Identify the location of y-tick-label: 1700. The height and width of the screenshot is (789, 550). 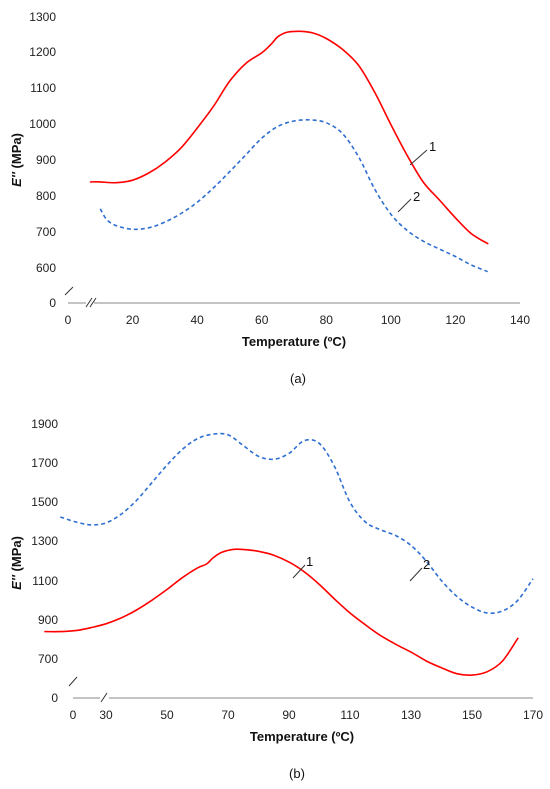
(44, 463).